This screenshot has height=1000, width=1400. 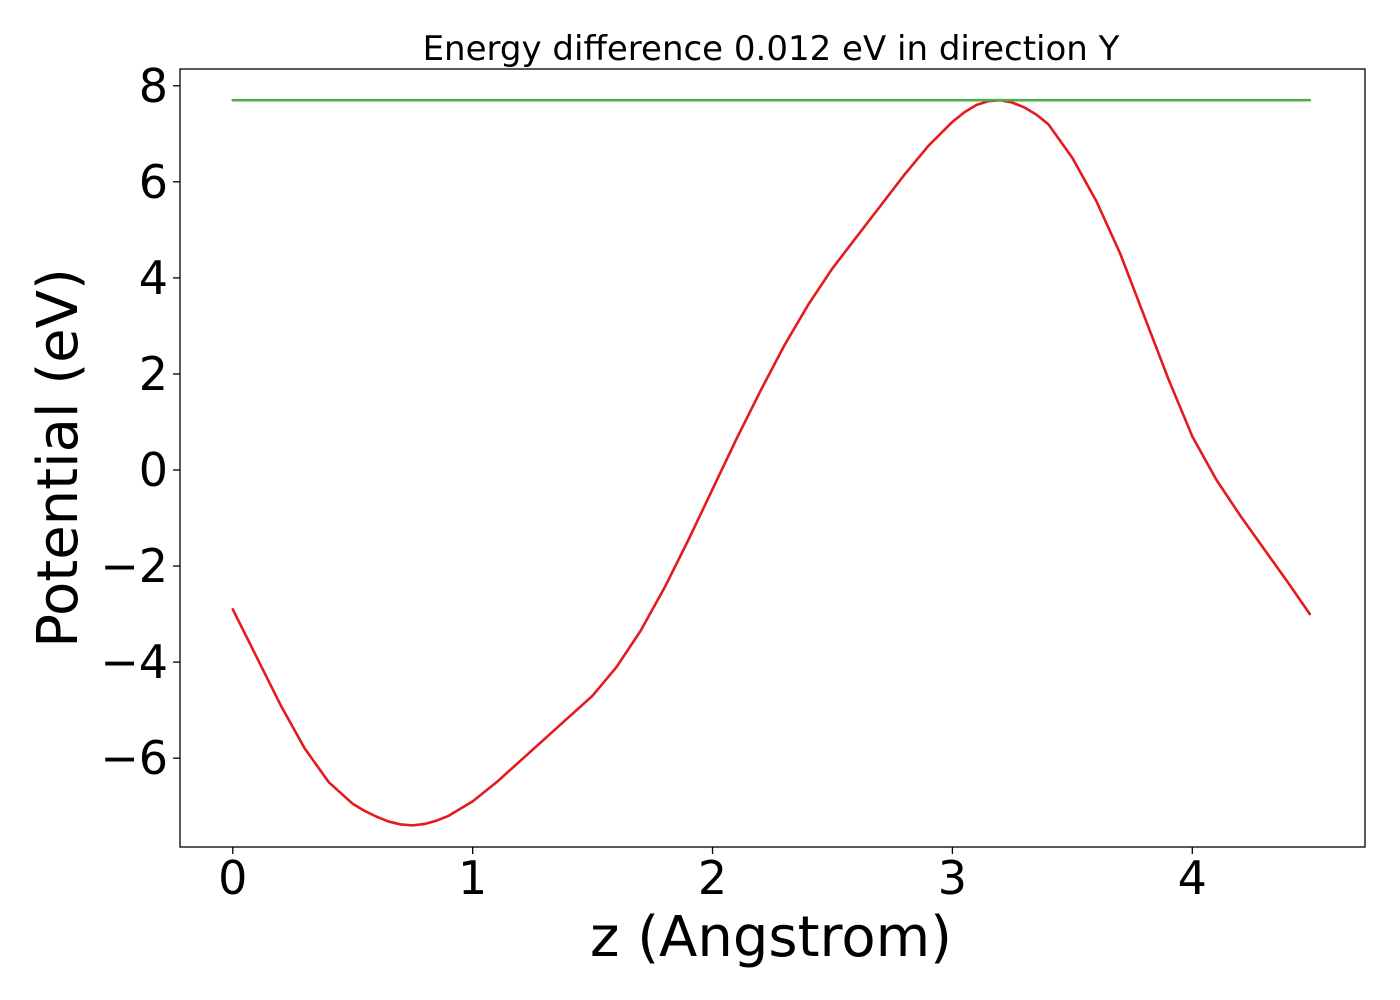 What do you see at coordinates (472, 878) in the screenshot?
I see `x-tick-label: 1` at bounding box center [472, 878].